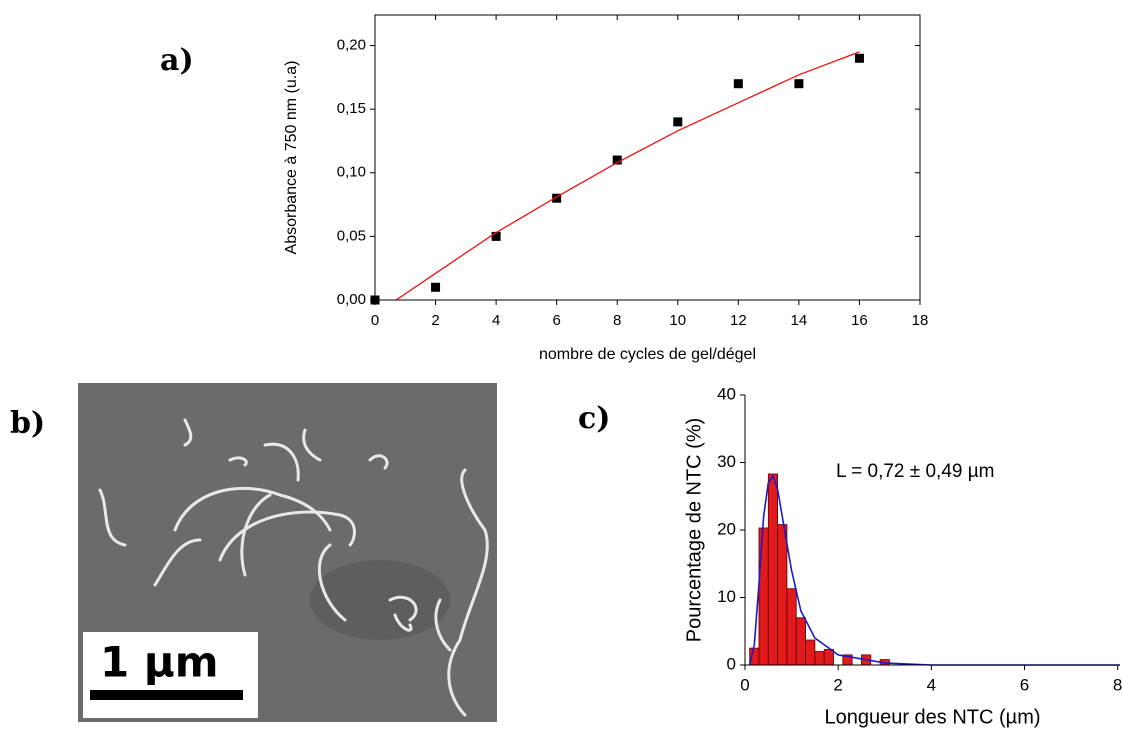 The width and height of the screenshot is (1123, 735). I want to click on y-tick-label: 20, so click(726, 528).